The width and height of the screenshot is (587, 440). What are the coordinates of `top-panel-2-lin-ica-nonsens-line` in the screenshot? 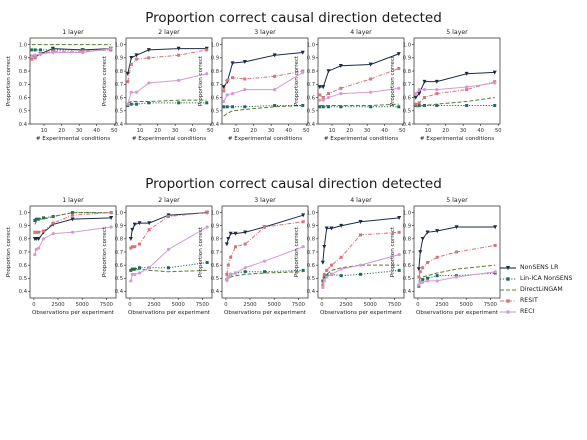 It's located at (167, 104).